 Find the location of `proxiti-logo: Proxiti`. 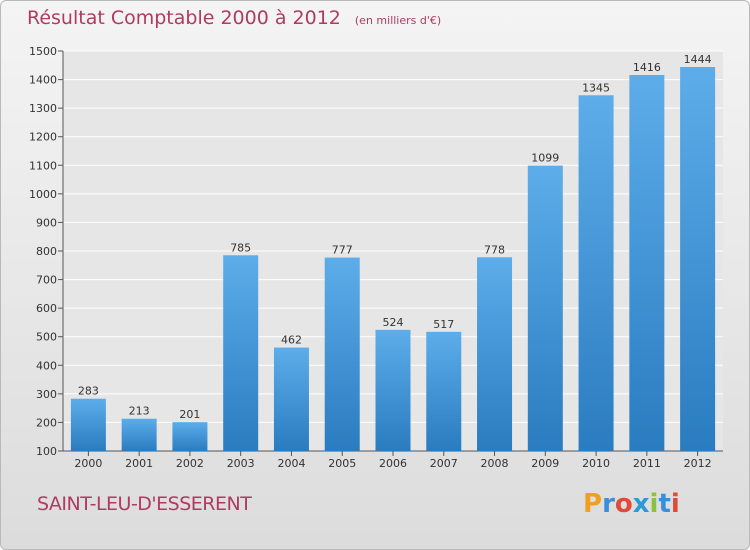

proxiti-logo: Proxiti is located at coordinates (631, 504).